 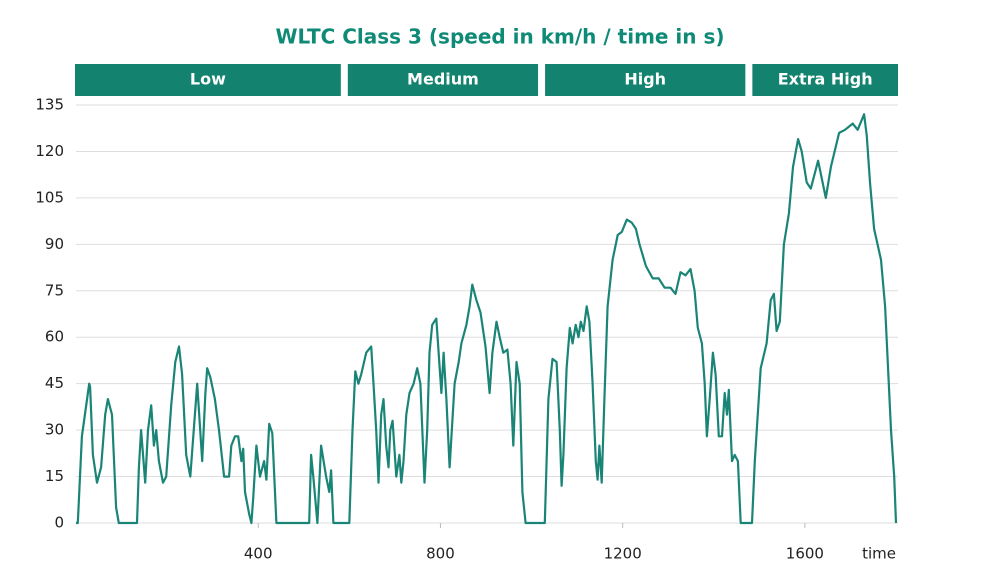 I want to click on y-tick-label: 30, so click(x=54, y=430).